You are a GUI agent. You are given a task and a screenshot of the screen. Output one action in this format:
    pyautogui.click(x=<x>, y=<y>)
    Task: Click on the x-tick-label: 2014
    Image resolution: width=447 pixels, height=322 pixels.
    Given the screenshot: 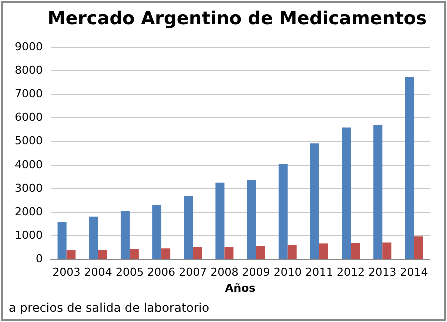 What is the action you would take?
    pyautogui.click(x=414, y=272)
    